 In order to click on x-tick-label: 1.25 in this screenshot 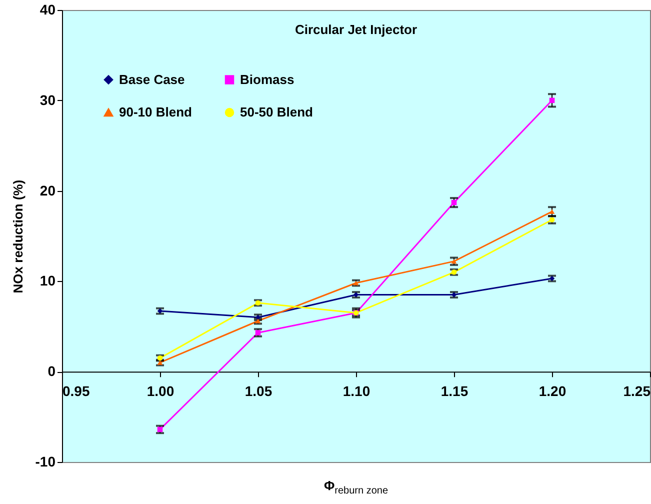, I will do `click(637, 391)`.